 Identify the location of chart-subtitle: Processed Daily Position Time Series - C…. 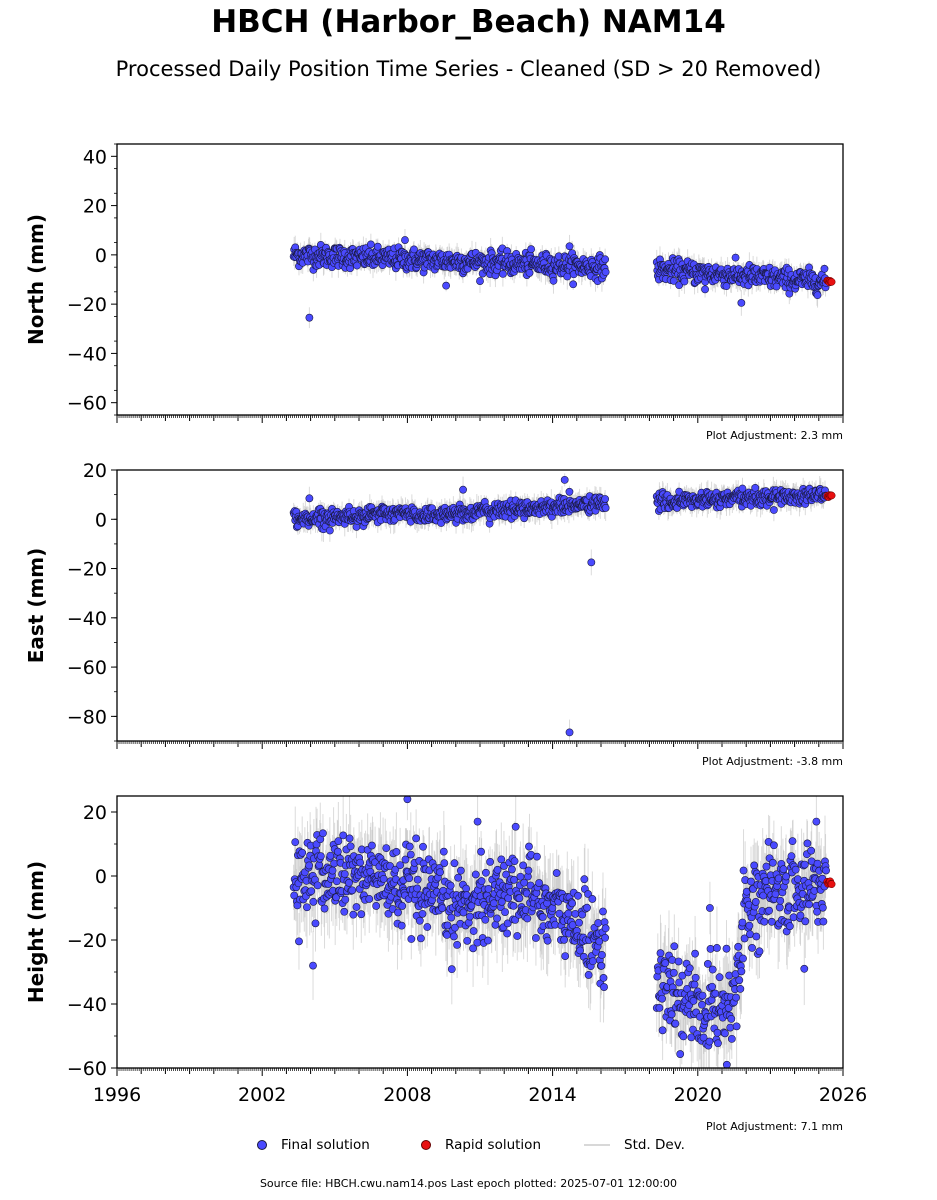
(468, 69).